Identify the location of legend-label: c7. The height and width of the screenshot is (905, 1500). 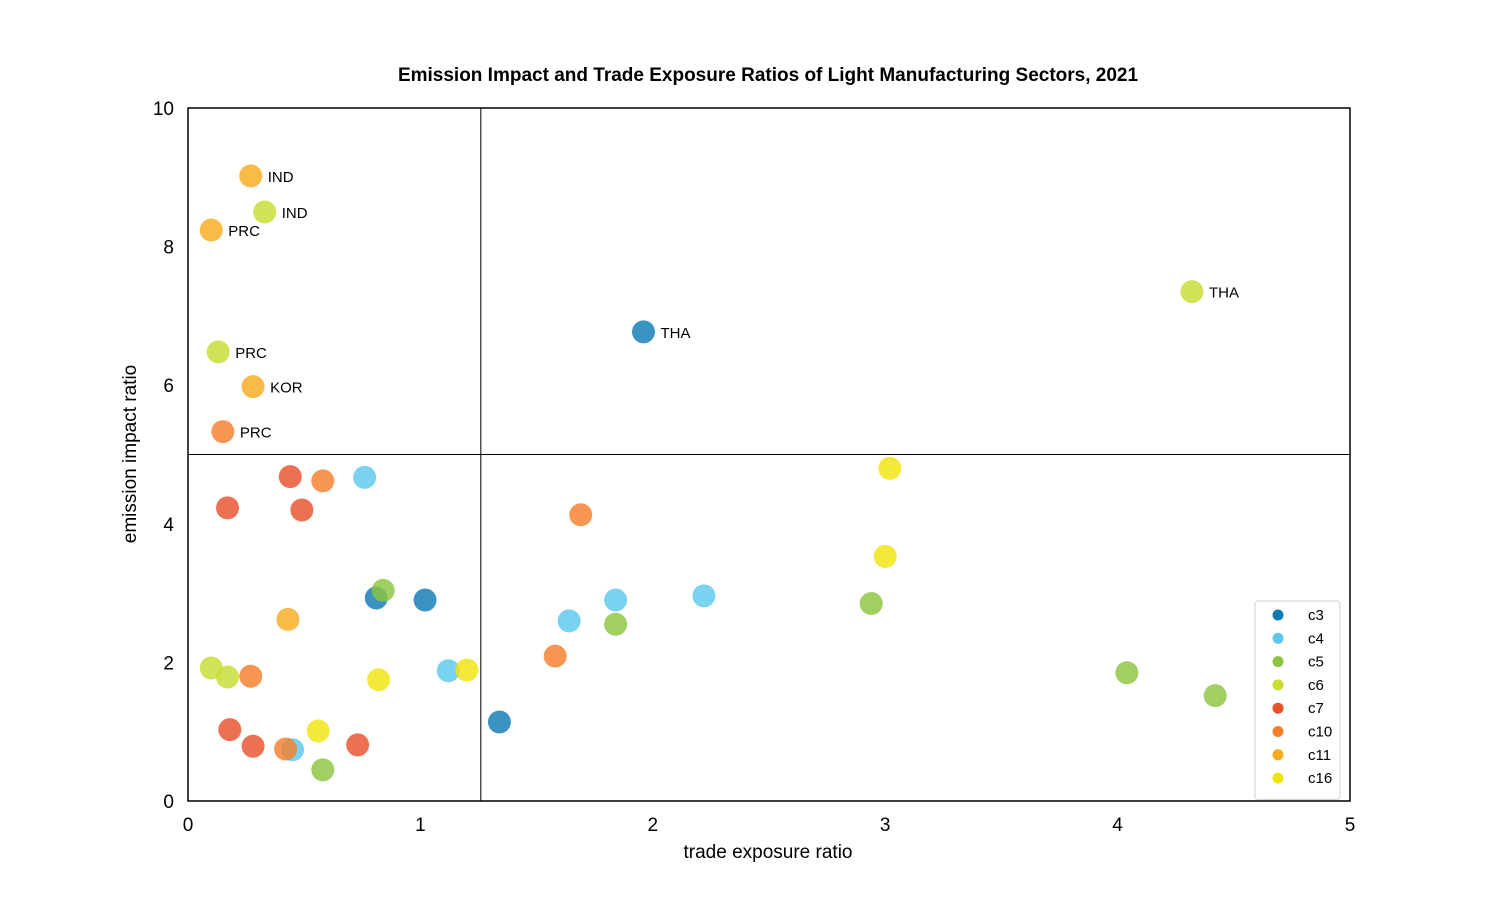
(1316, 708).